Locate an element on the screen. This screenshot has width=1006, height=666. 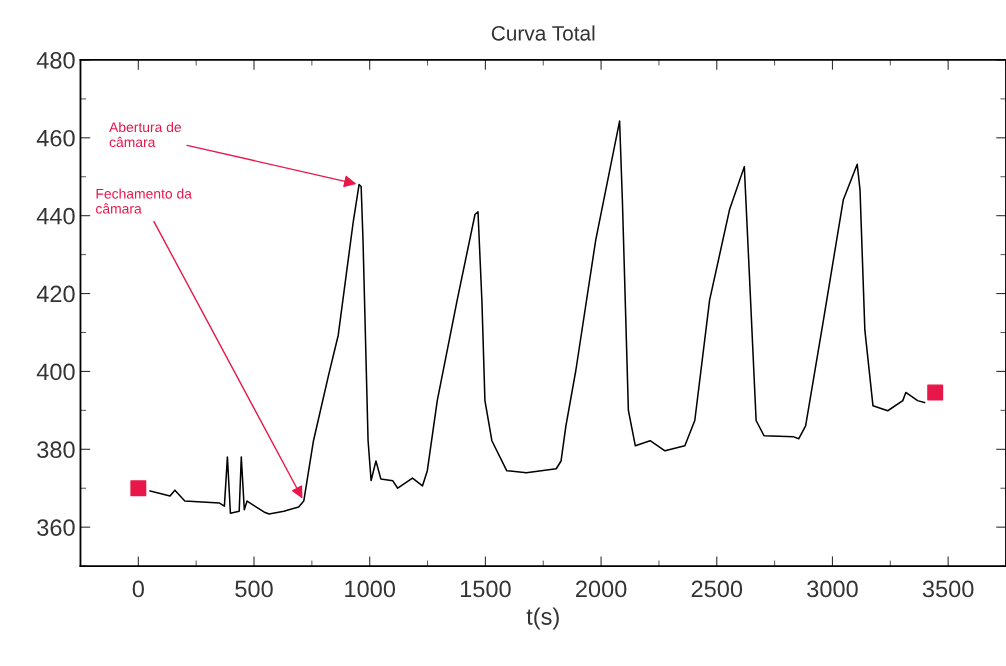
y-tick-label: 400 is located at coordinates (55, 372).